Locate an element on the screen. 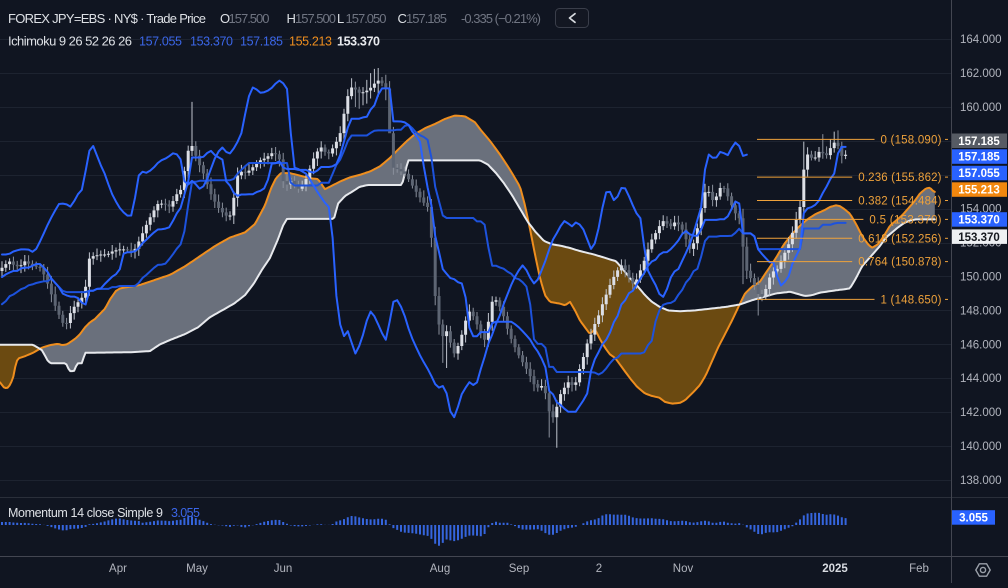  svg-text: 140.000 is located at coordinates (981, 447).